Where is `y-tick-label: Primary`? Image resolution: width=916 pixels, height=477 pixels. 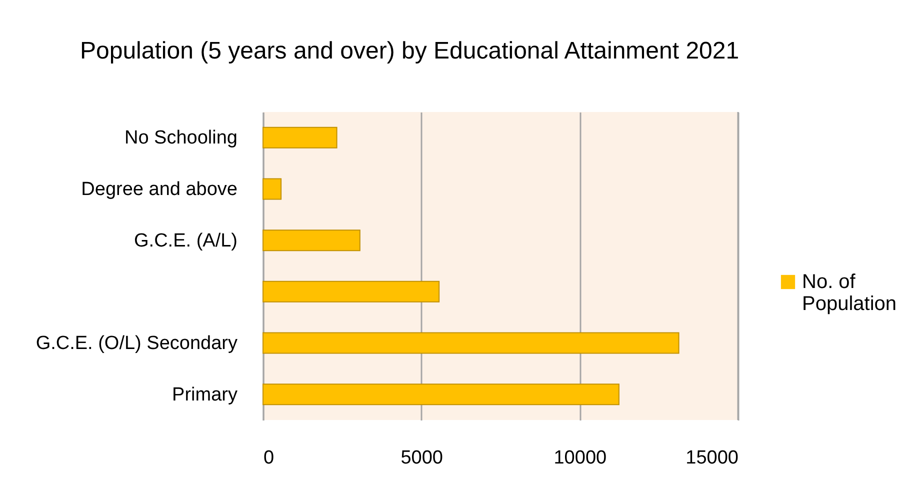
y-tick-label: Primary is located at coordinates (205, 395).